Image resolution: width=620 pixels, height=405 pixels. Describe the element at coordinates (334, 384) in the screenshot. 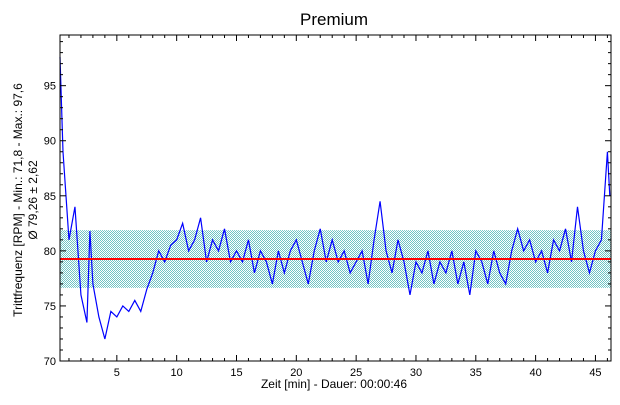

I see `x-axis-label: Zeit [min] - Dauer: 00:00:46` at that location.